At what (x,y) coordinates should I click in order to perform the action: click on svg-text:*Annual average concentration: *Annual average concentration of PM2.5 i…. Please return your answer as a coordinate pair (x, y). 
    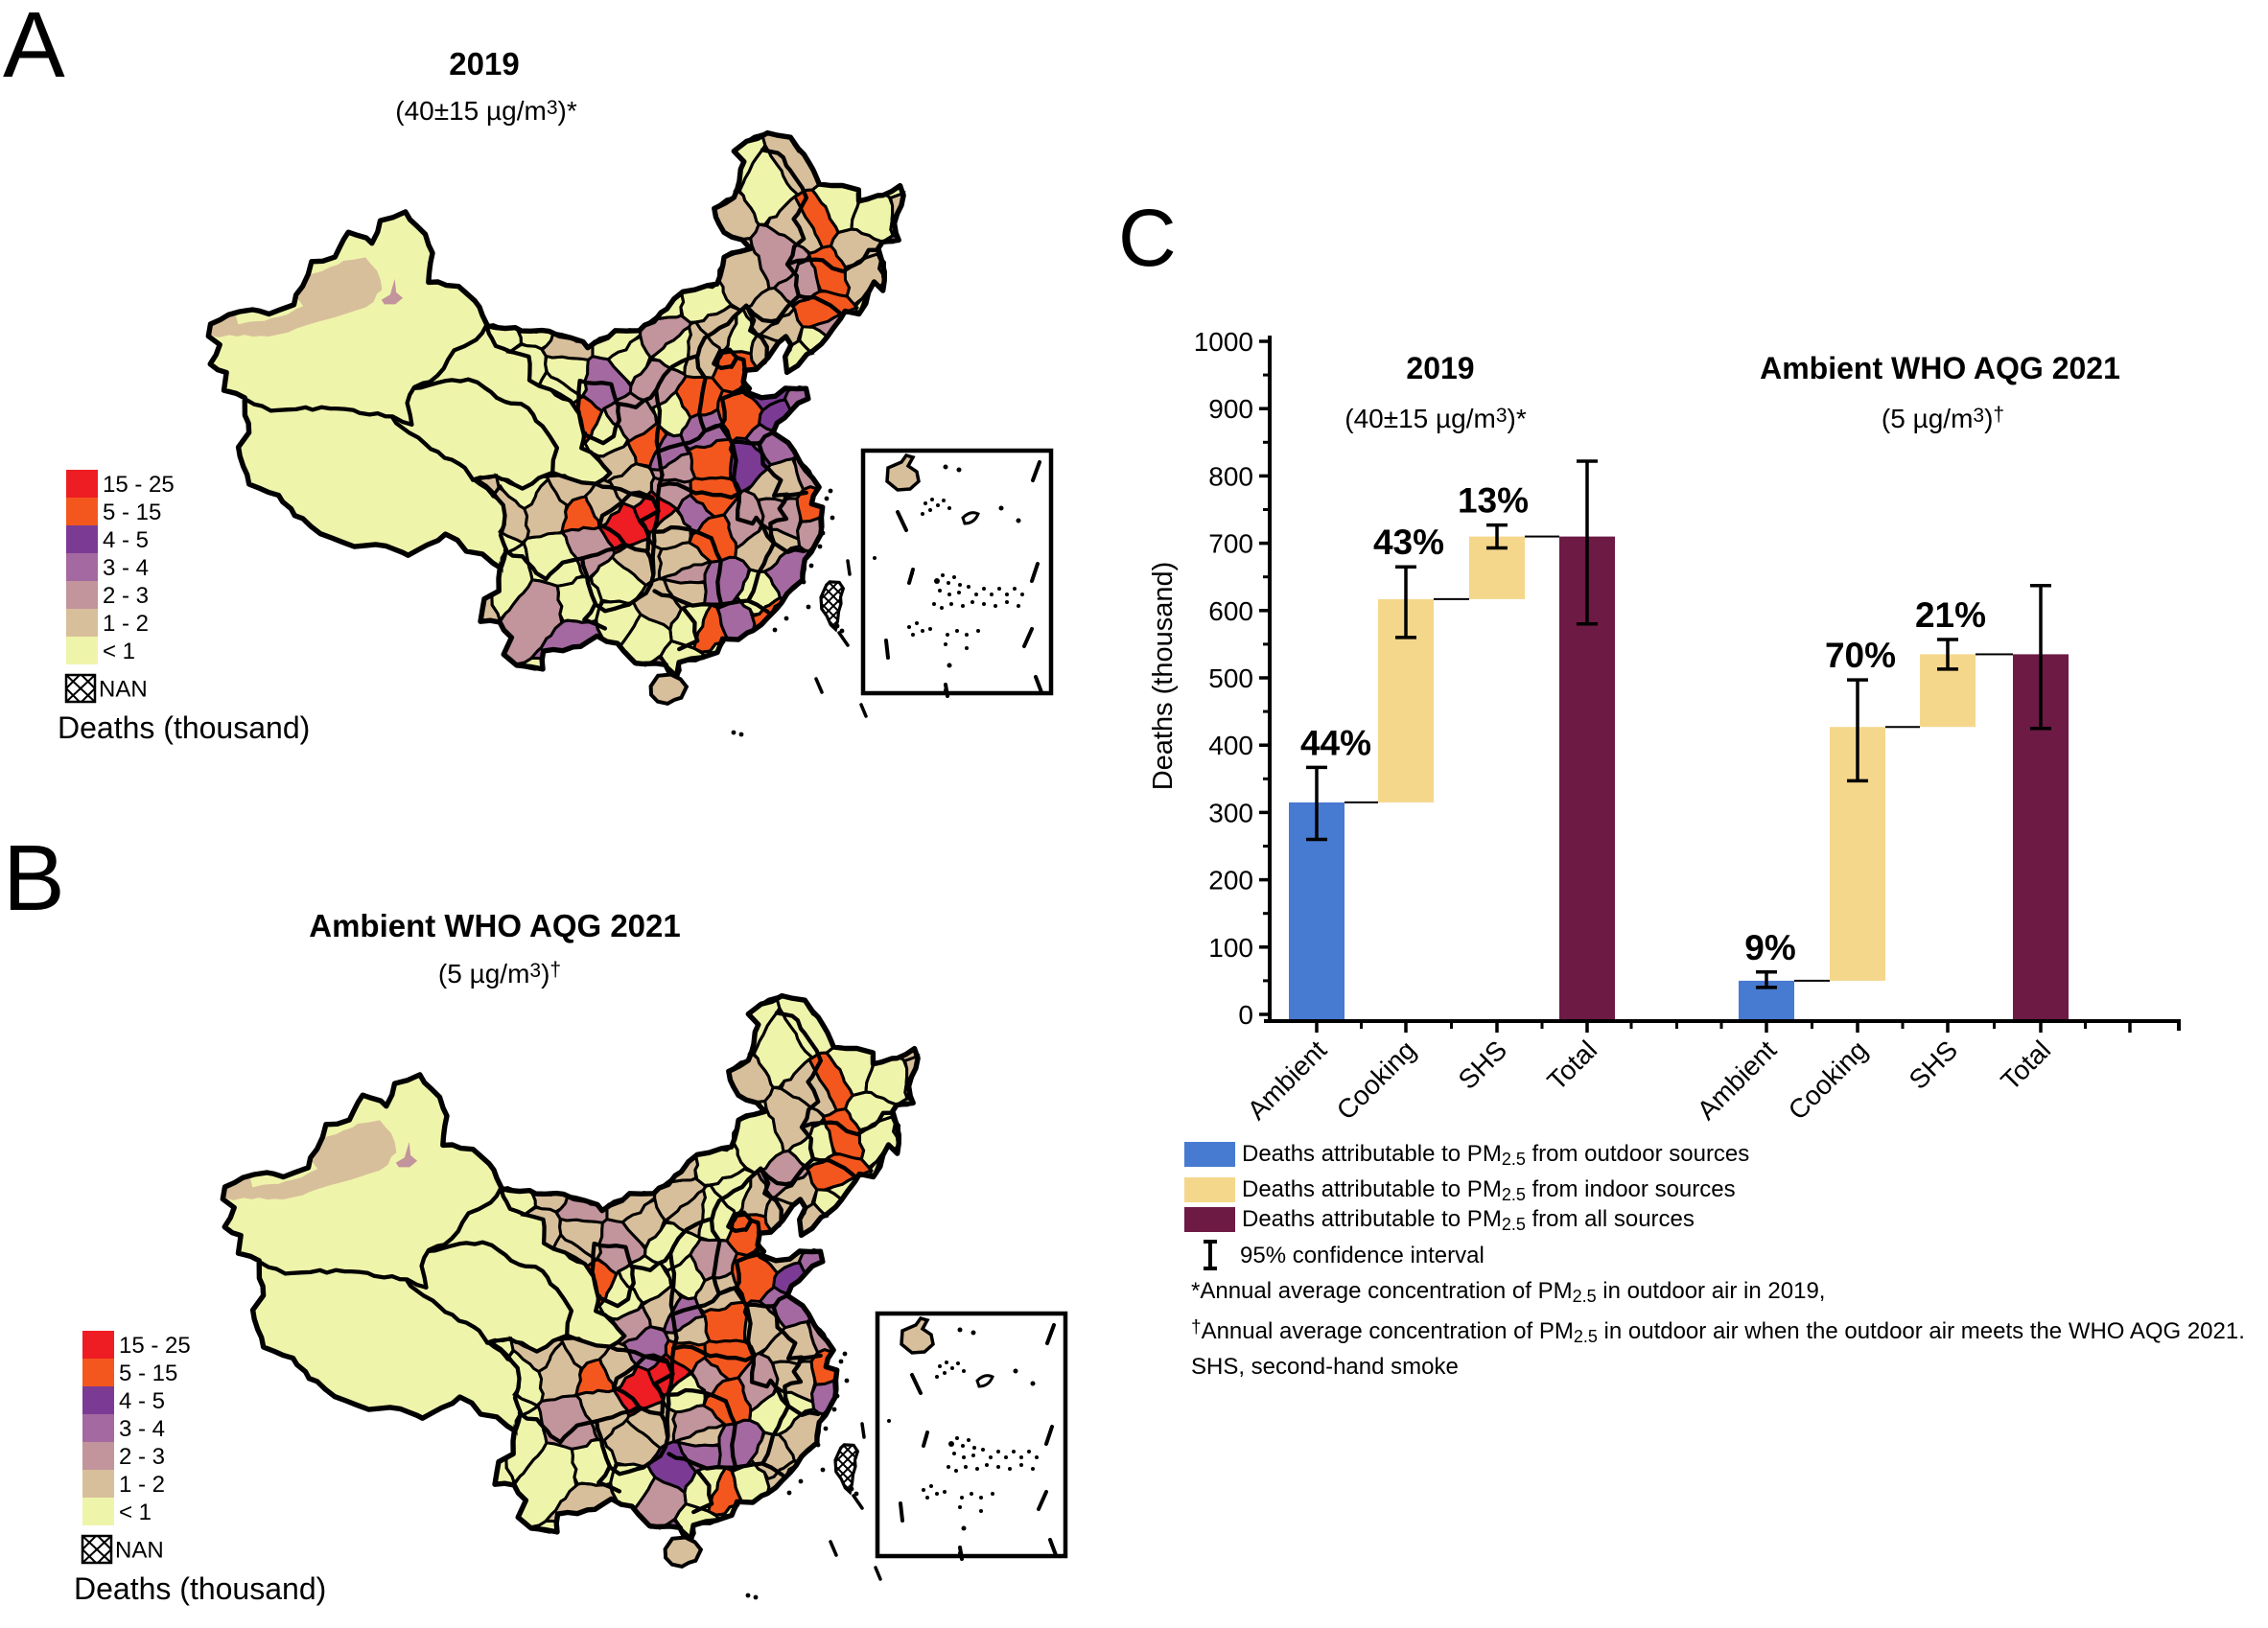
    Looking at the image, I should click on (1508, 1292).